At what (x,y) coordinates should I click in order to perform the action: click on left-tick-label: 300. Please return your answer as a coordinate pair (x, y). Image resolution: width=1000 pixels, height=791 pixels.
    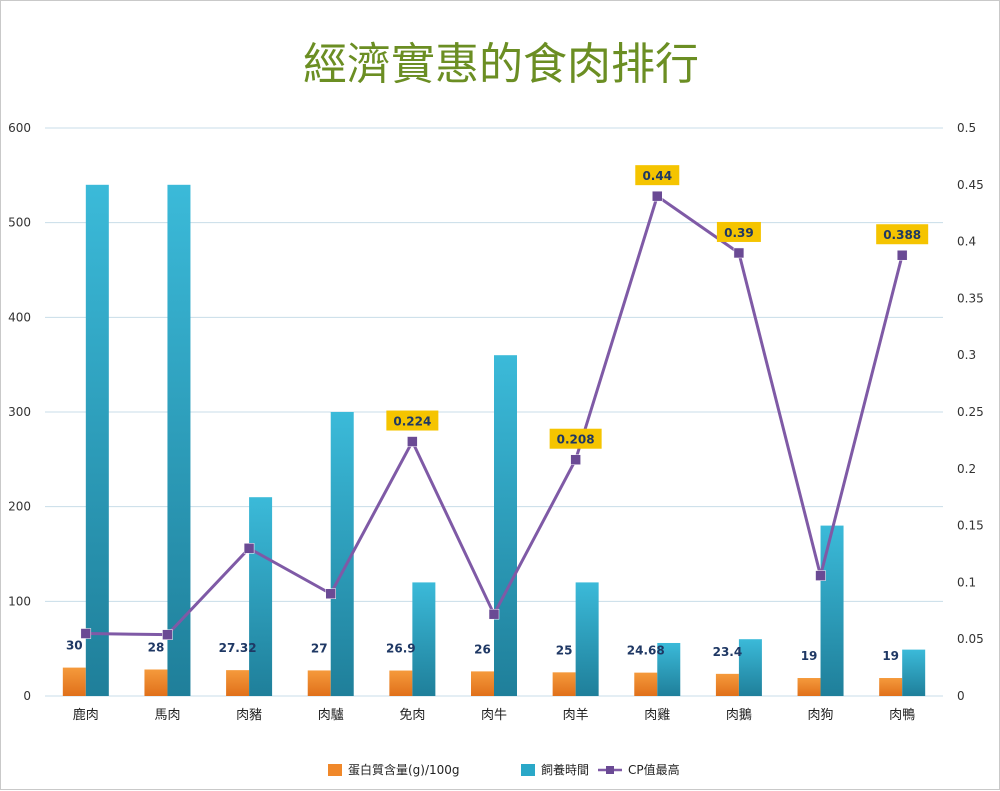
    Looking at the image, I should click on (19, 412).